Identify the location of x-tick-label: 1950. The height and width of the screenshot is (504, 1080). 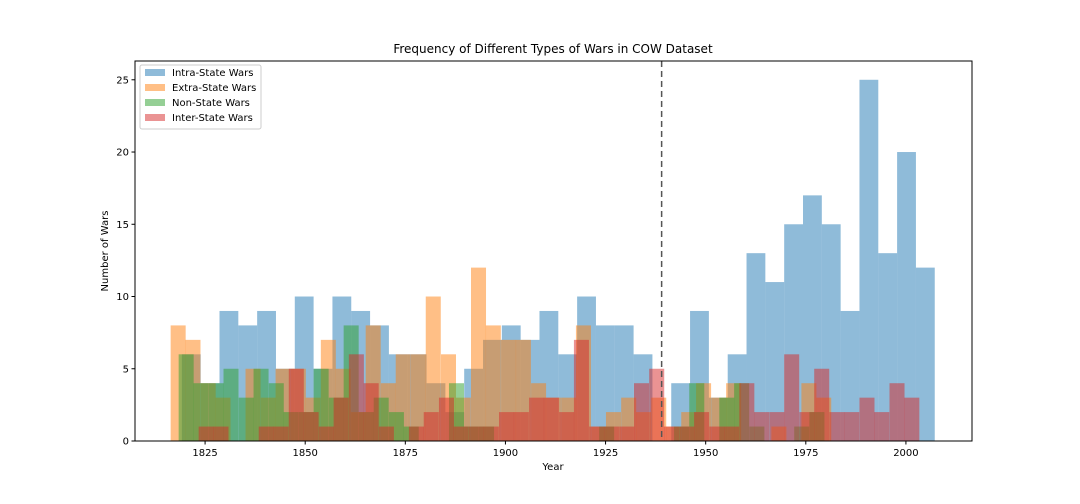
(705, 453).